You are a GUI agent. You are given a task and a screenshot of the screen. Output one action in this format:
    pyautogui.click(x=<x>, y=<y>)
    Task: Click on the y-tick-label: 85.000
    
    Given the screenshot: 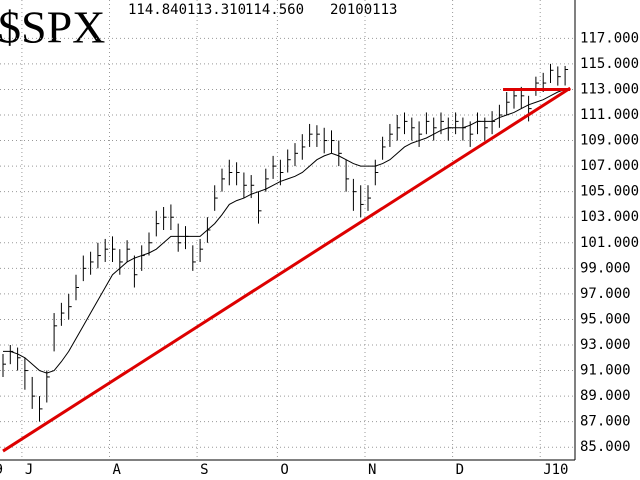 What is the action you would take?
    pyautogui.click(x=605, y=447)
    